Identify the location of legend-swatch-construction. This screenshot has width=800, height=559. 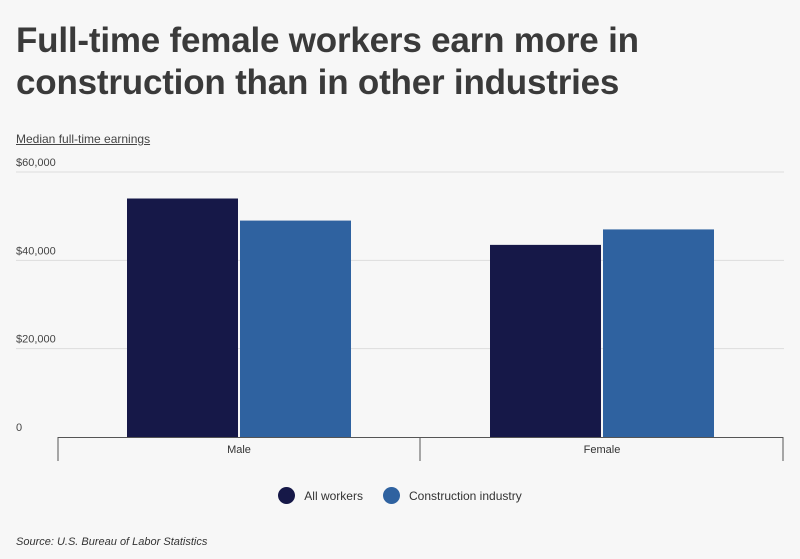
(391, 495).